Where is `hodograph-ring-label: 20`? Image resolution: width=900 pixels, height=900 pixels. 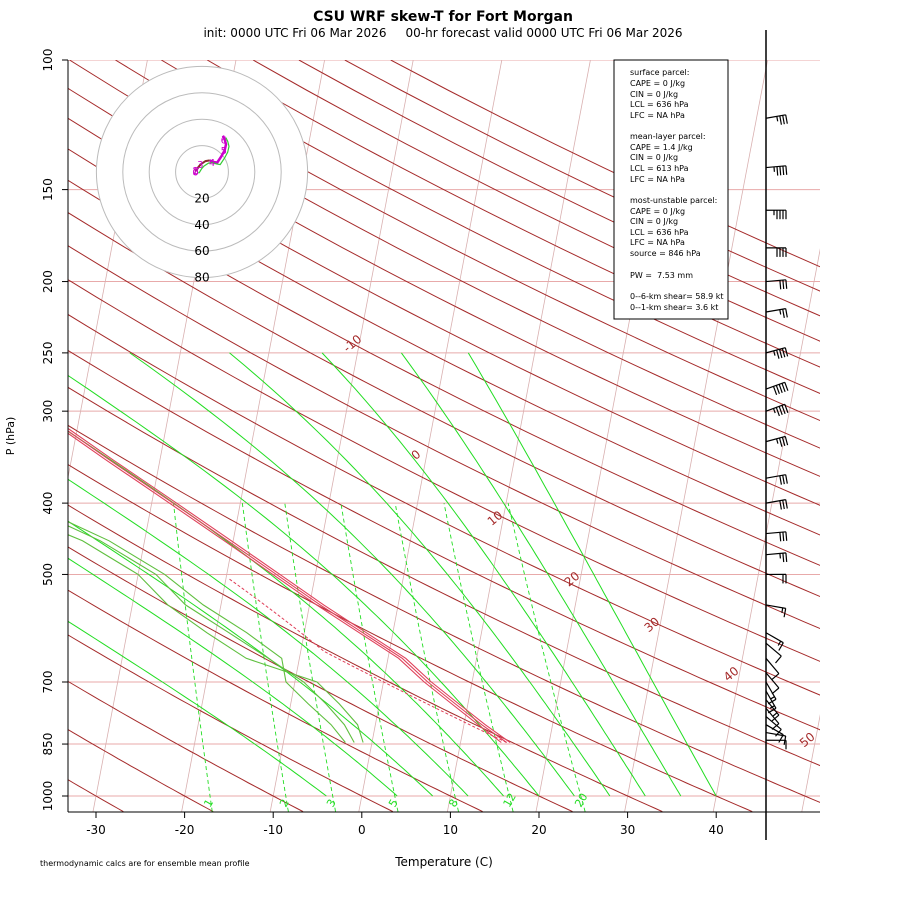
hodograph-ring-label: 20 is located at coordinates (201, 198).